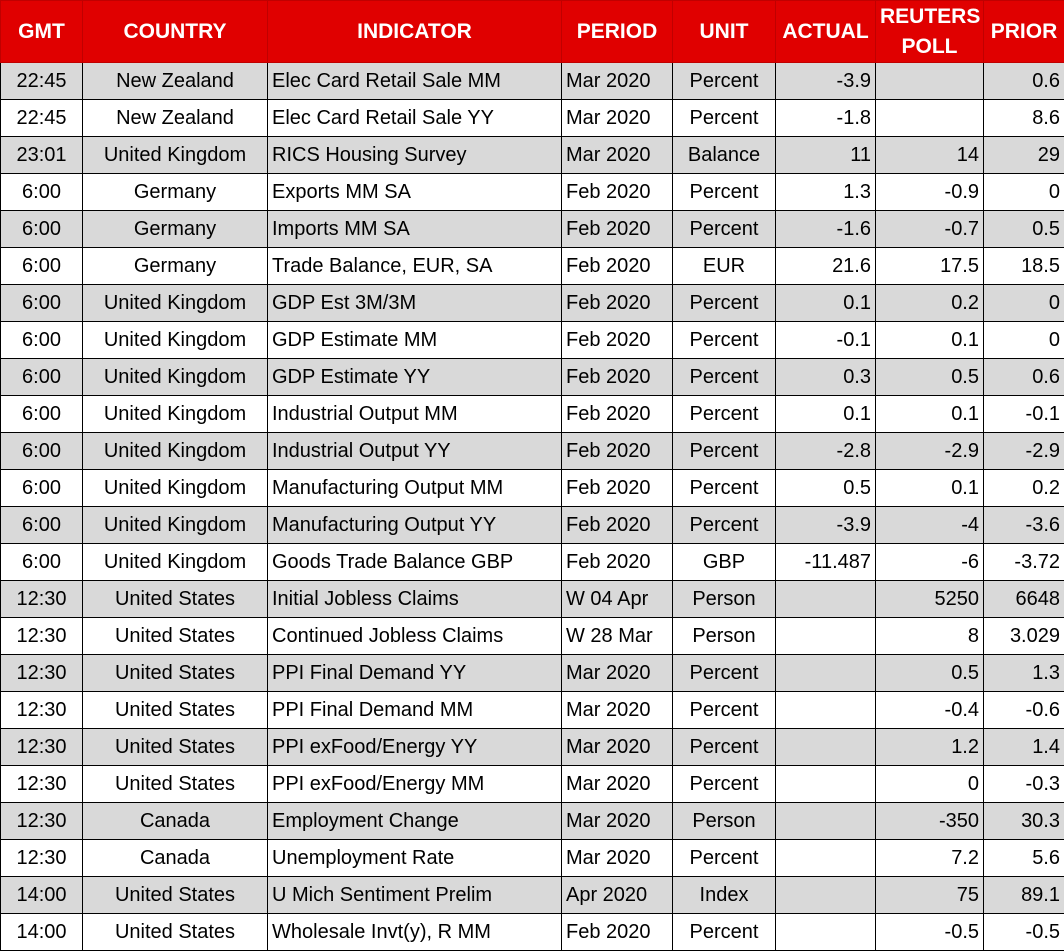 This screenshot has height=951, width=1064. Describe the element at coordinates (930, 229) in the screenshot. I see `reuters-poll-cell: -0.7` at that location.